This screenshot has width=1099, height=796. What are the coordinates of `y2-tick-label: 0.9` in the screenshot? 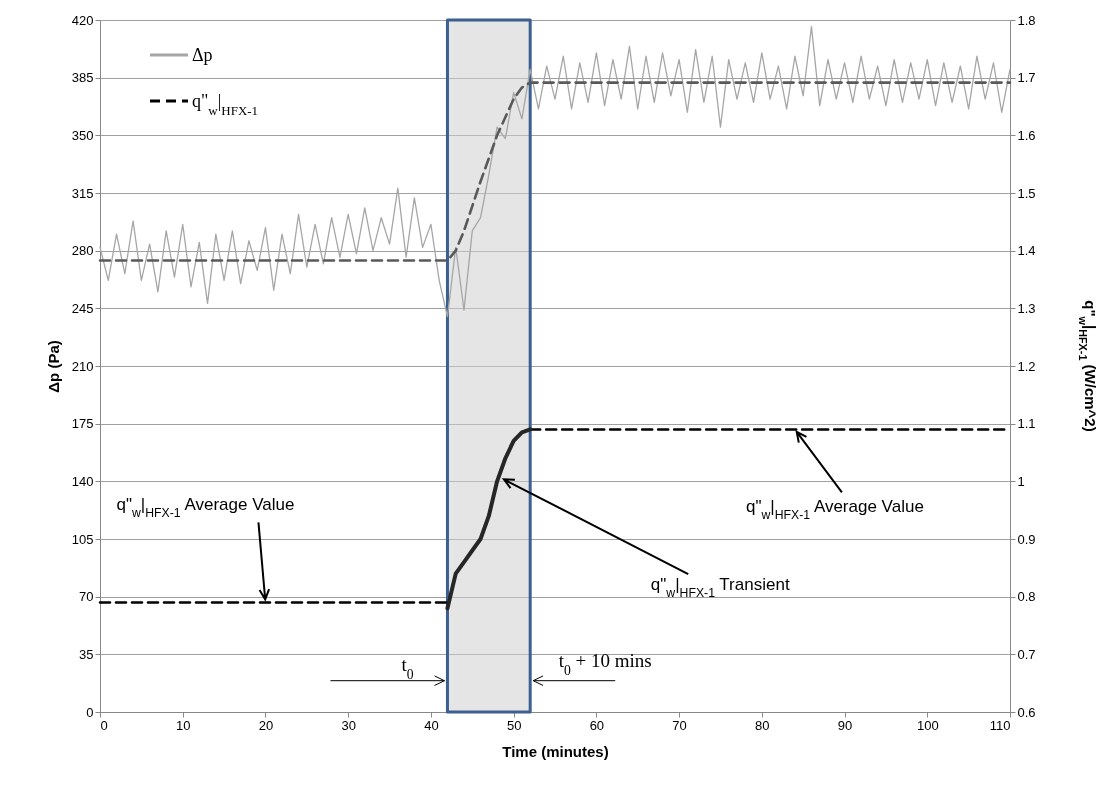 It's located at (1026, 539).